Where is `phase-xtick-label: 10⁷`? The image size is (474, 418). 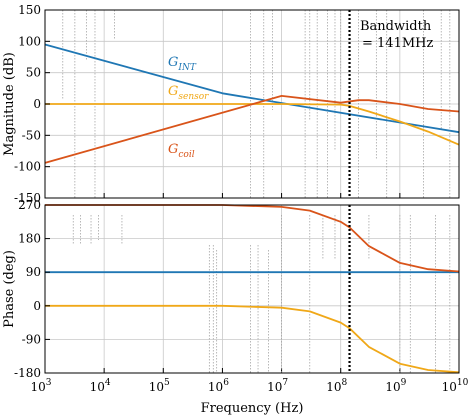
phase-xtick-label: 10⁷ is located at coordinates (277, 386).